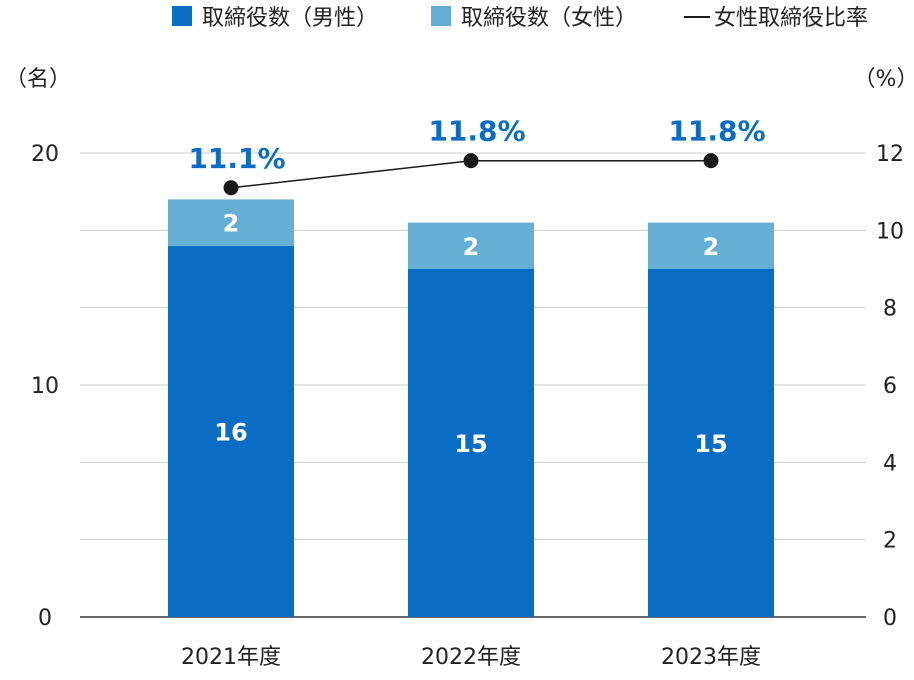 This screenshot has width=914, height=680. Describe the element at coordinates (890, 309) in the screenshot. I see `right-tick-4: 8` at that location.